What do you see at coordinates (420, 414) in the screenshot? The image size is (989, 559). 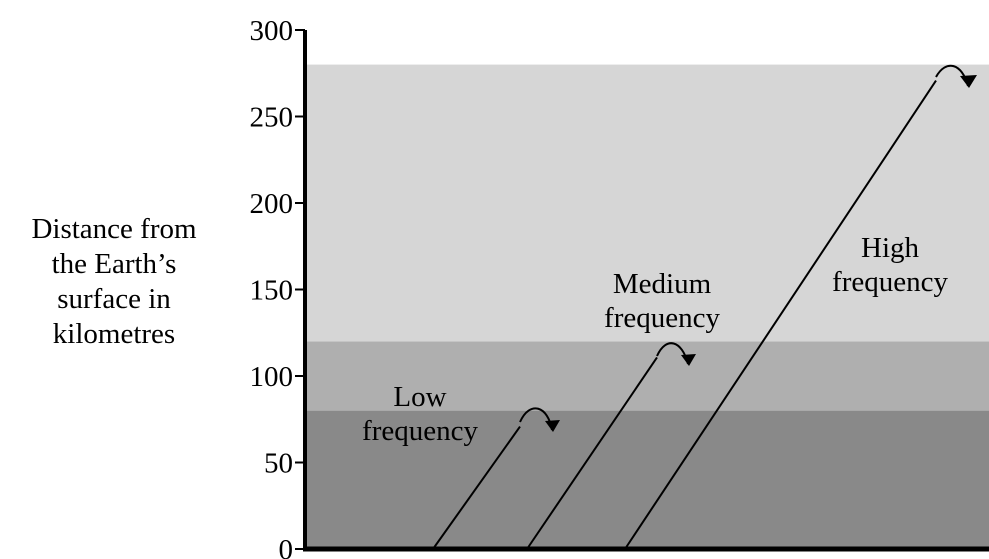 I see `wave-label-1: Low frequency` at bounding box center [420, 414].